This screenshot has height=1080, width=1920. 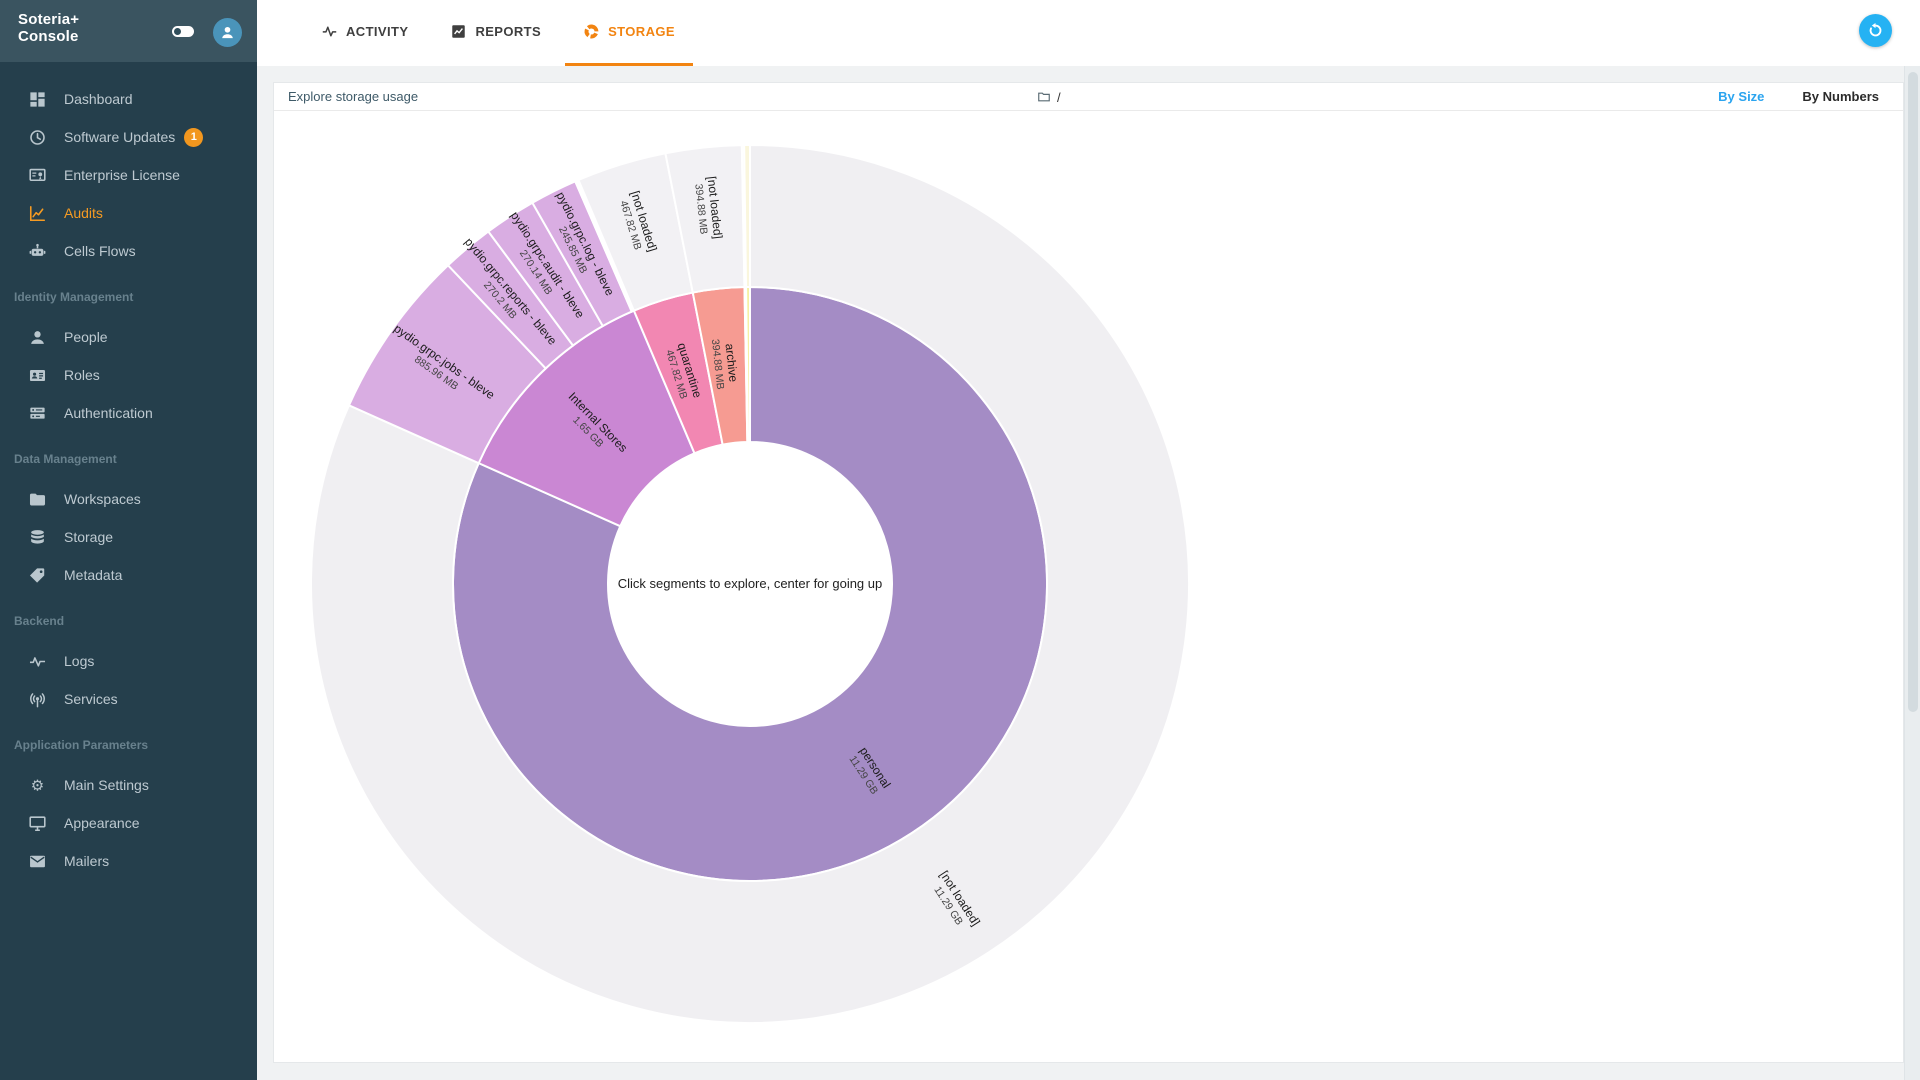 What do you see at coordinates (37, 699) in the screenshot?
I see `antenna-icon` at bounding box center [37, 699].